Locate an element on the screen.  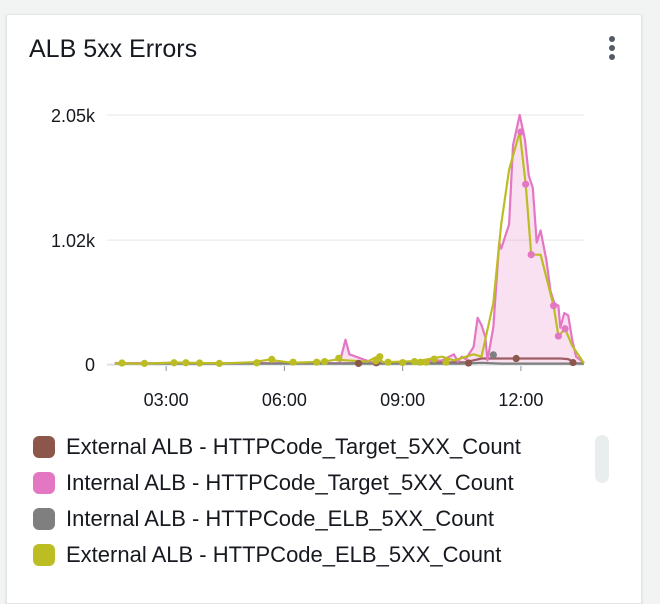
legend-item-external-elb: External ALB - HTTPCode_ELB_5XX_Count is located at coordinates (313, 555).